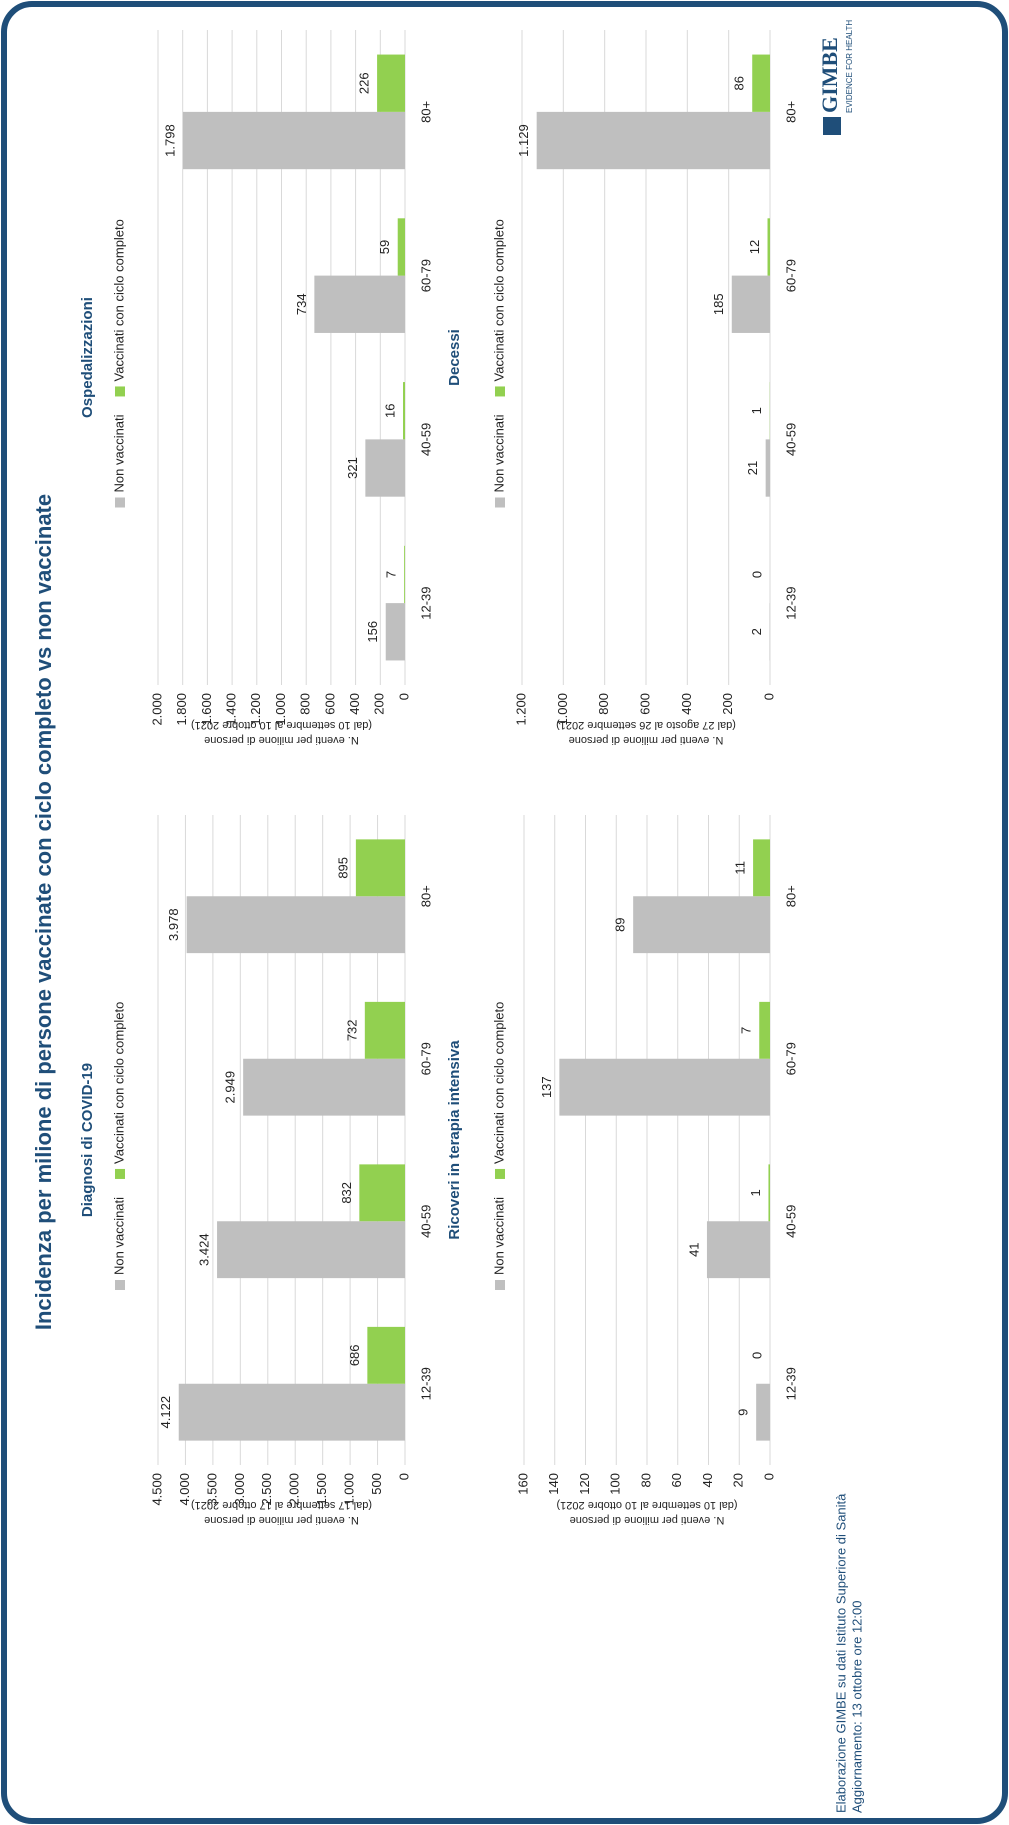 The height and width of the screenshot is (1825, 1009). What do you see at coordinates (707, 1480) in the screenshot?
I see `y-tick-label: 40` at bounding box center [707, 1480].